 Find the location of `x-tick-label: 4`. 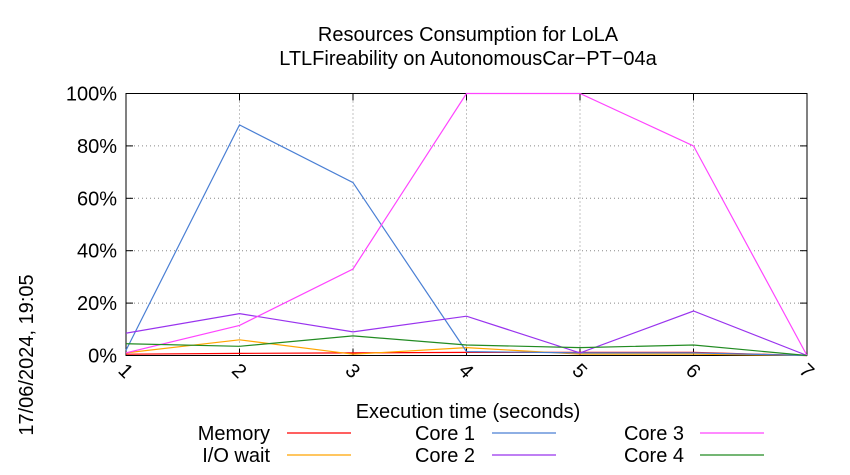

x-tick-label: 4 is located at coordinates (465, 371).